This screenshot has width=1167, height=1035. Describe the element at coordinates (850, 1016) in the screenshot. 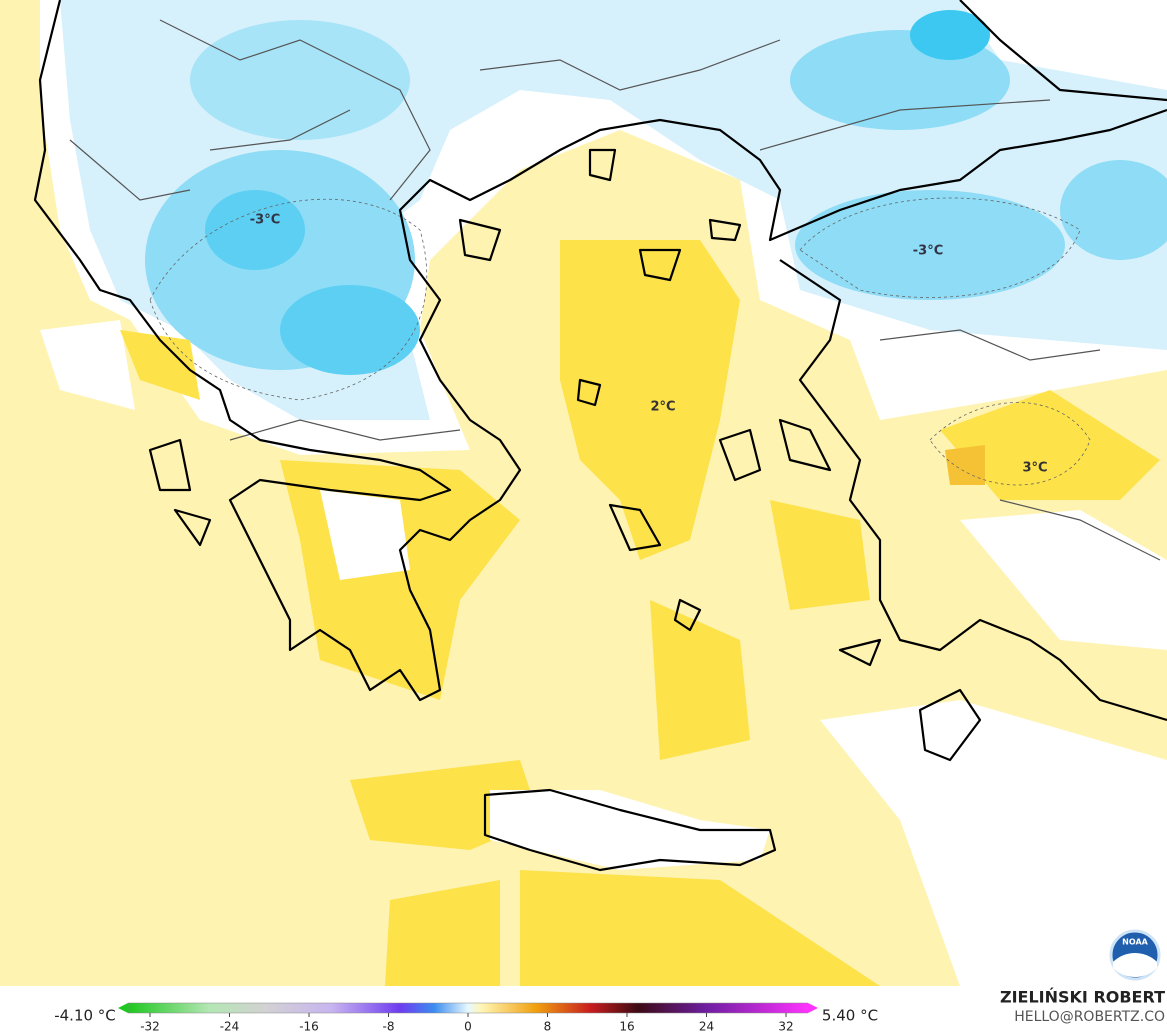

I see `colorbar-max-label: 5.40 °C` at that location.